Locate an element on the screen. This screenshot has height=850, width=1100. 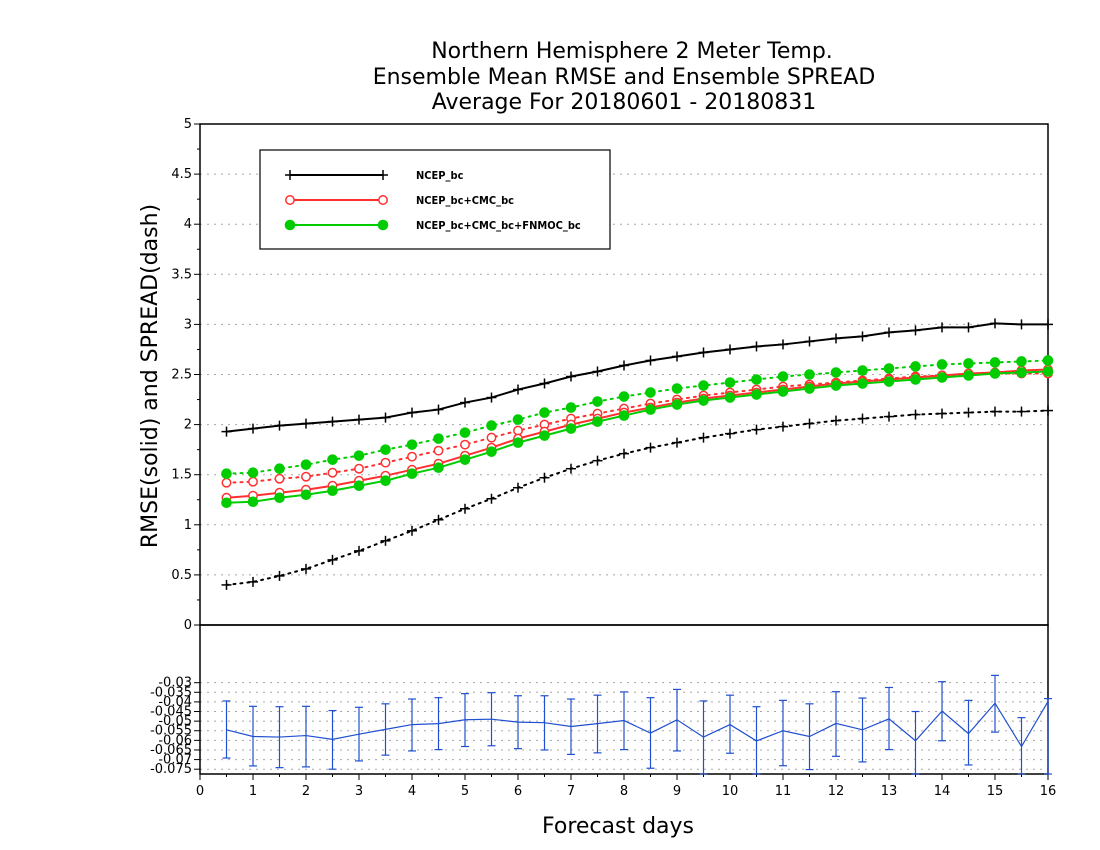
legend-label: NCEP_bc+CMC_bc is located at coordinates (465, 200).